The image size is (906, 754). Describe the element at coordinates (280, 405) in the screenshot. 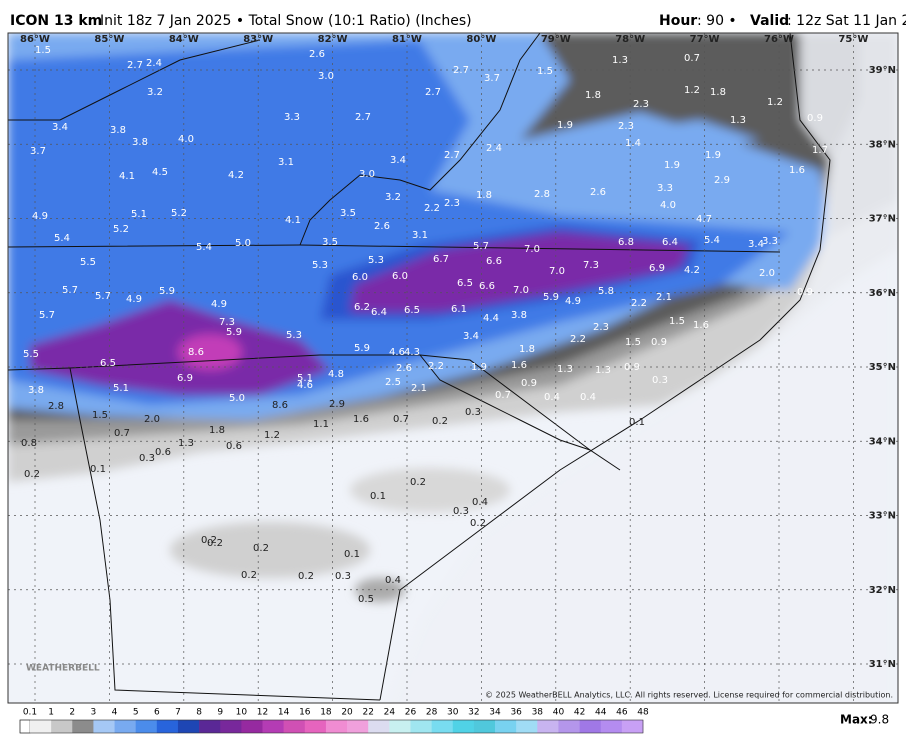

I see `snow-total-label: 8.6` at that location.